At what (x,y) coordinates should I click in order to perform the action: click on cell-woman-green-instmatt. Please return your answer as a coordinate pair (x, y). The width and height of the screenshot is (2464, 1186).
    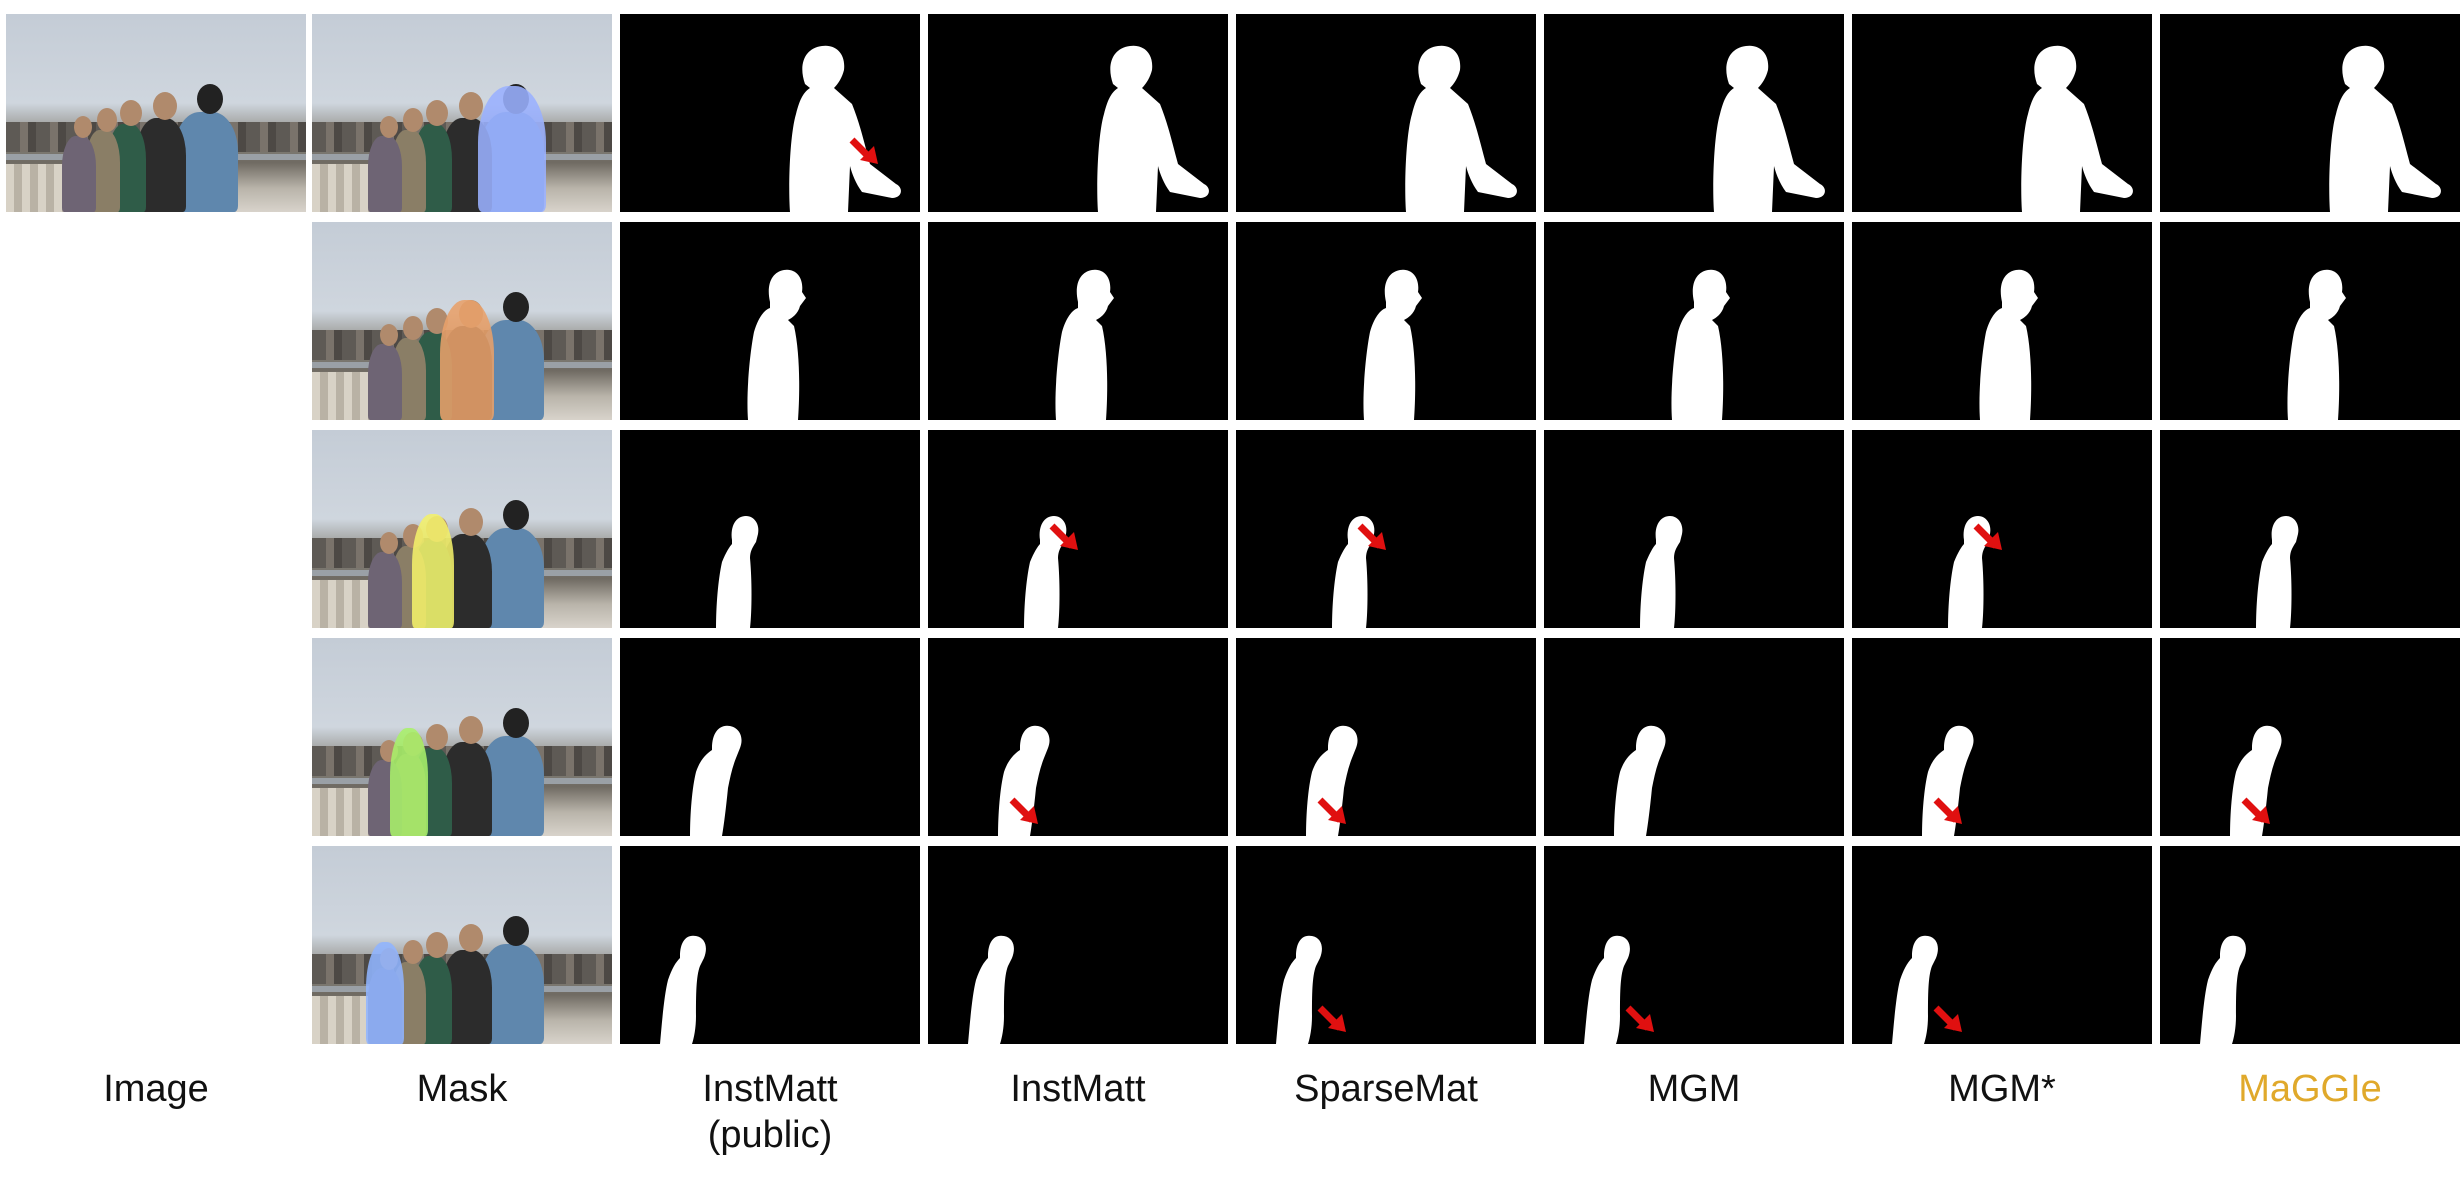
    Looking at the image, I should click on (1078, 529).